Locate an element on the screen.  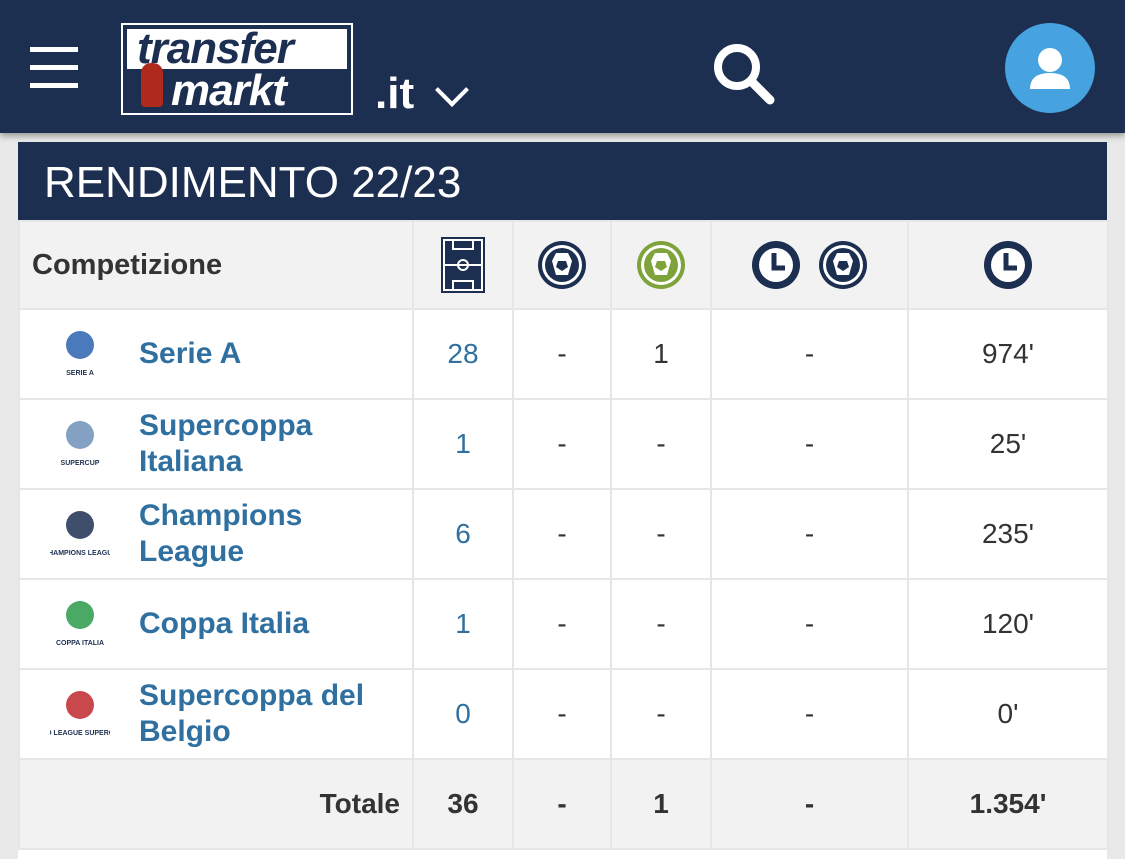
total-minutes-per-goal: - is located at coordinates (809, 804).